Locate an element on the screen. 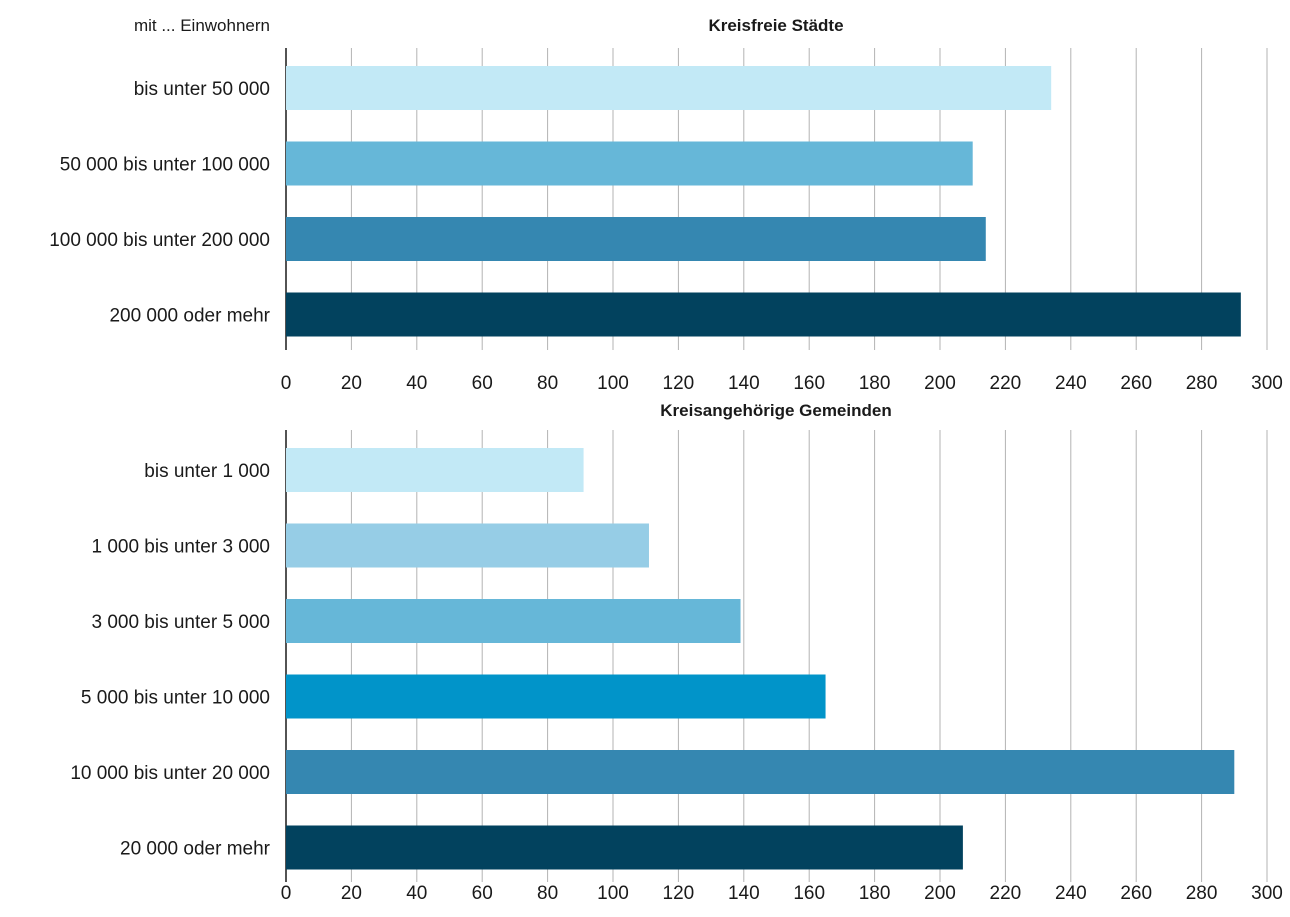 The image size is (1290, 917). category-label: 200 000 oder mehr is located at coordinates (189, 316).